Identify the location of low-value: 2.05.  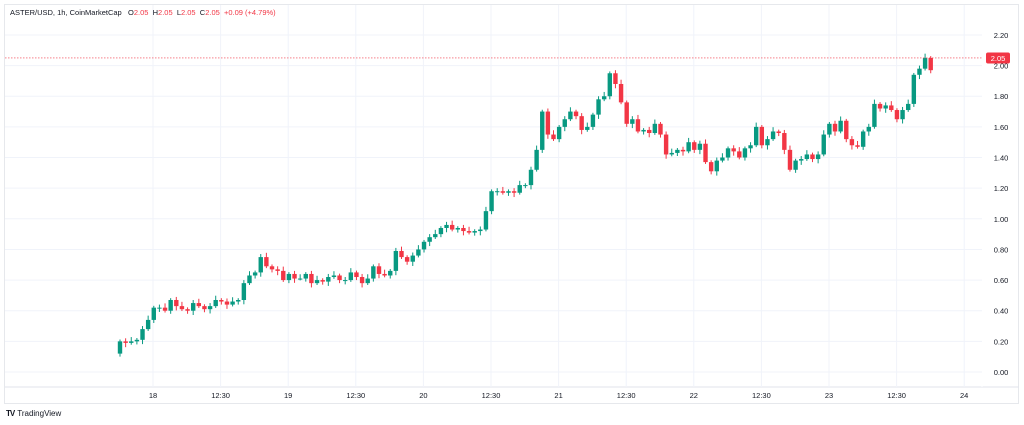
(188, 12).